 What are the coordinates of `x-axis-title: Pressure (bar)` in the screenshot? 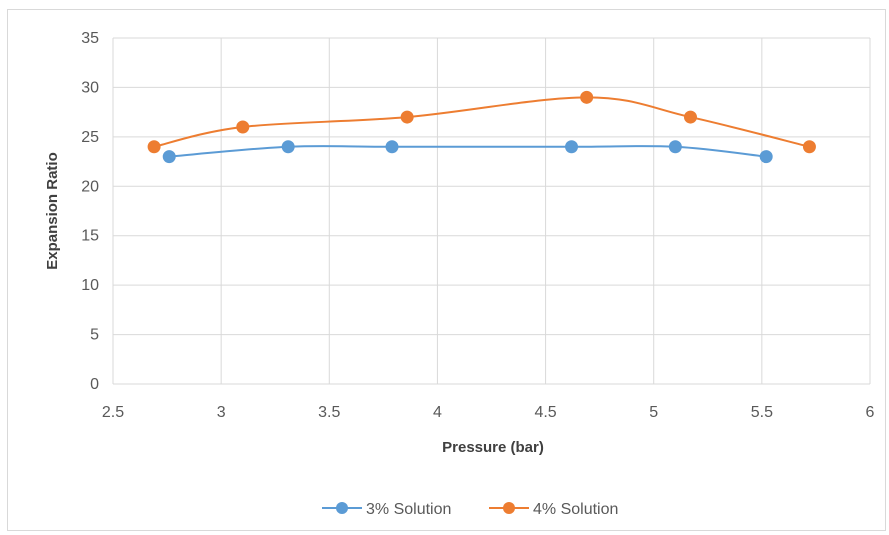 It's located at (493, 447).